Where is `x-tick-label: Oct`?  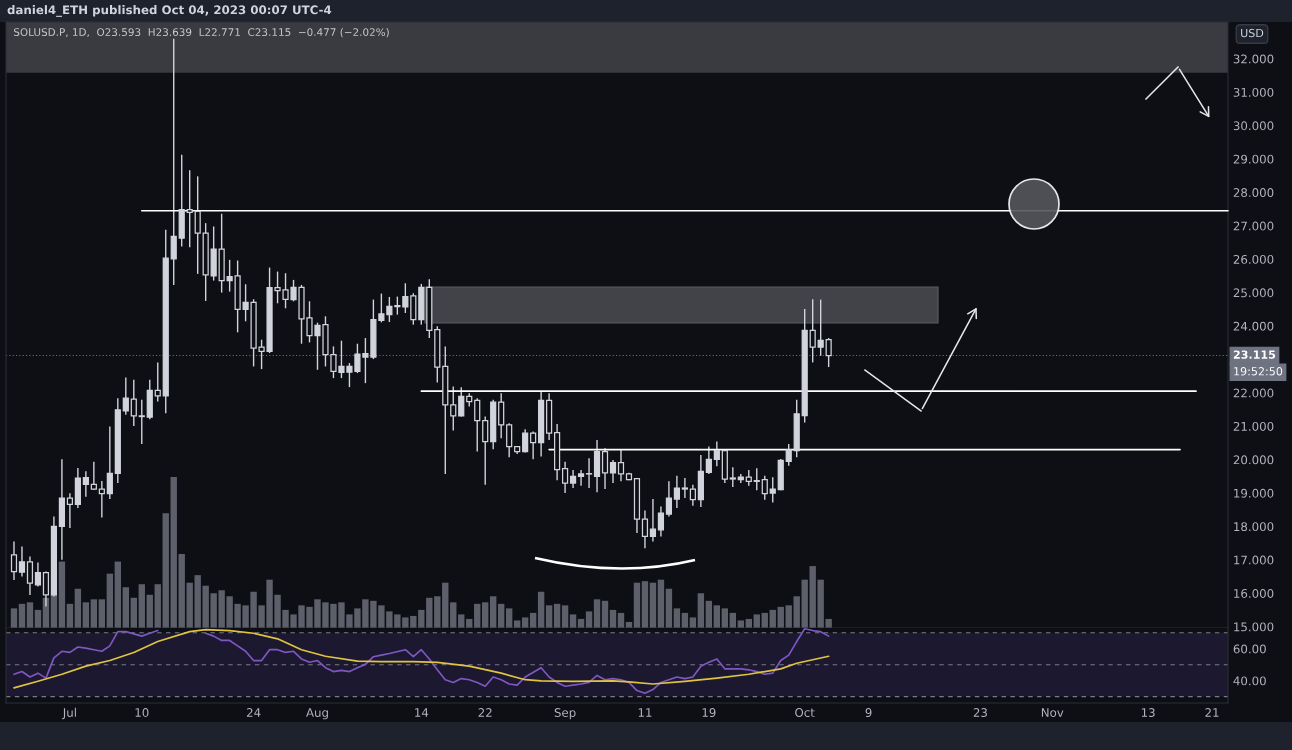 x-tick-label: Oct is located at coordinates (805, 712).